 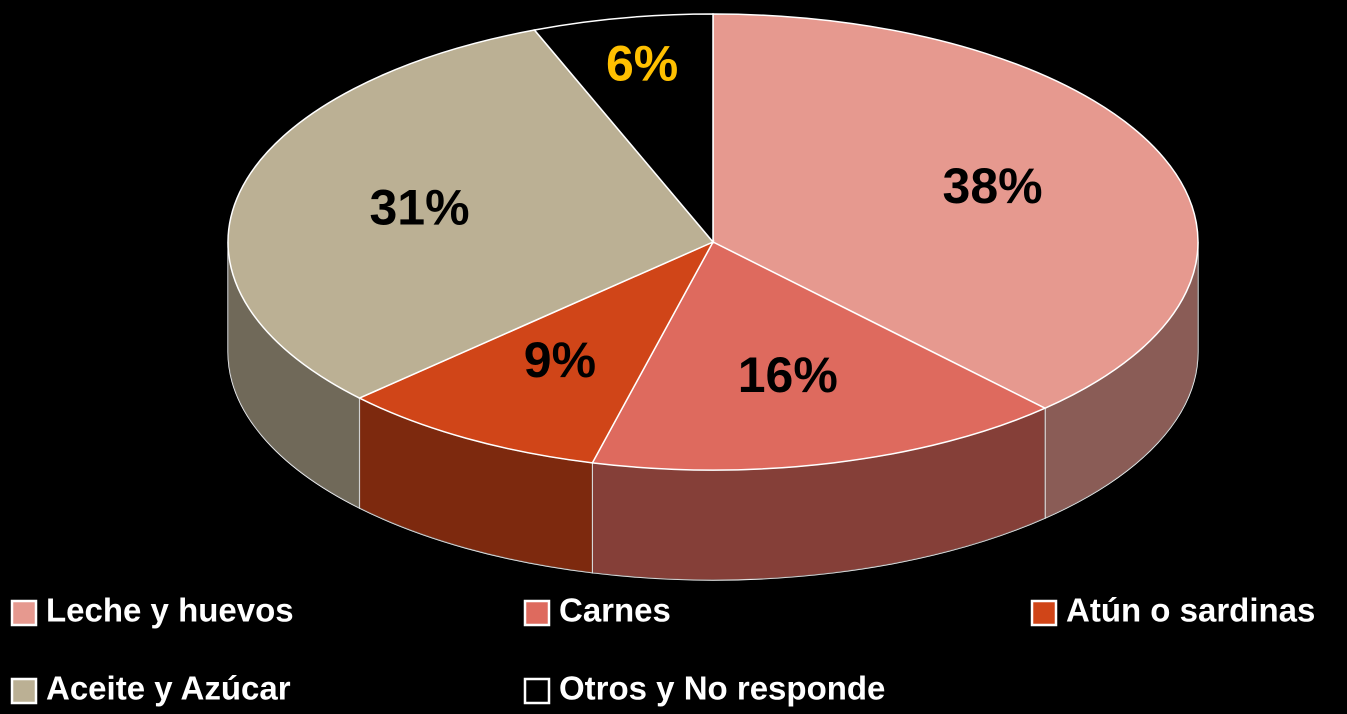 What do you see at coordinates (420, 207) in the screenshot?
I see `data-label: 31%` at bounding box center [420, 207].